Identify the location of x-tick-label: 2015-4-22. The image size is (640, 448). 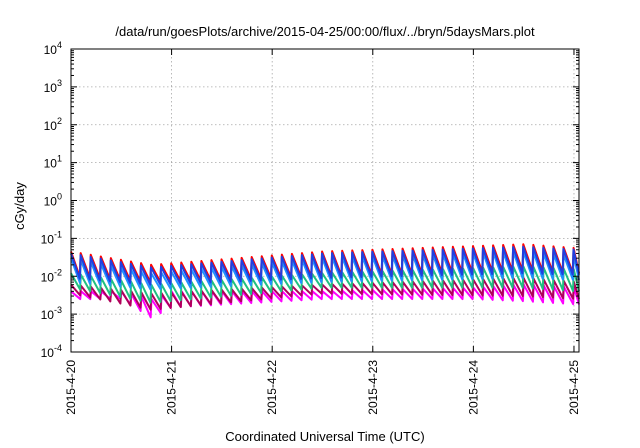
(272, 387).